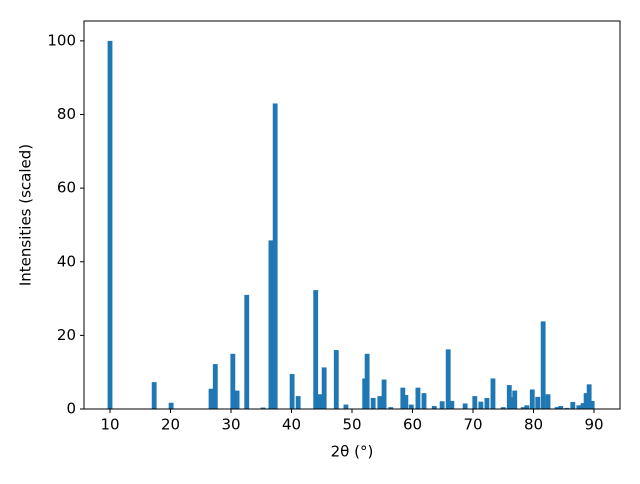 Image resolution: width=640 pixels, height=484 pixels. What do you see at coordinates (170, 425) in the screenshot?
I see `x-tick-label: 20` at bounding box center [170, 425].